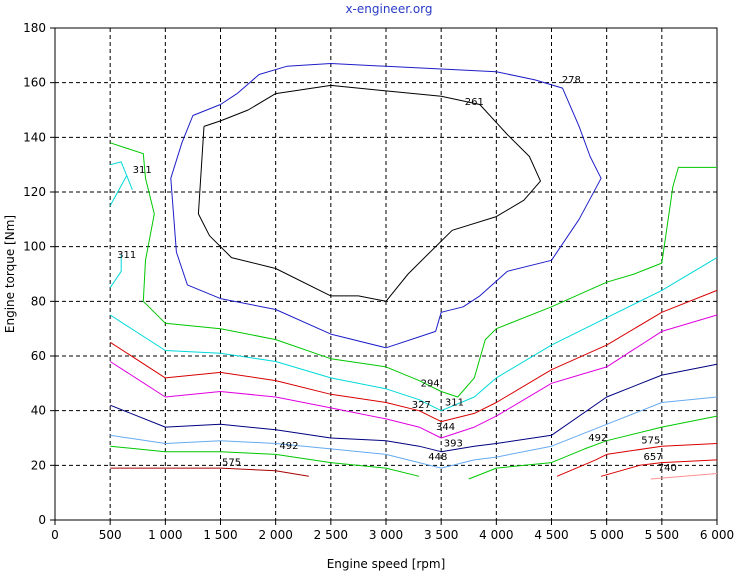 The width and height of the screenshot is (738, 575). I want to click on contour-label: 740, so click(667, 468).